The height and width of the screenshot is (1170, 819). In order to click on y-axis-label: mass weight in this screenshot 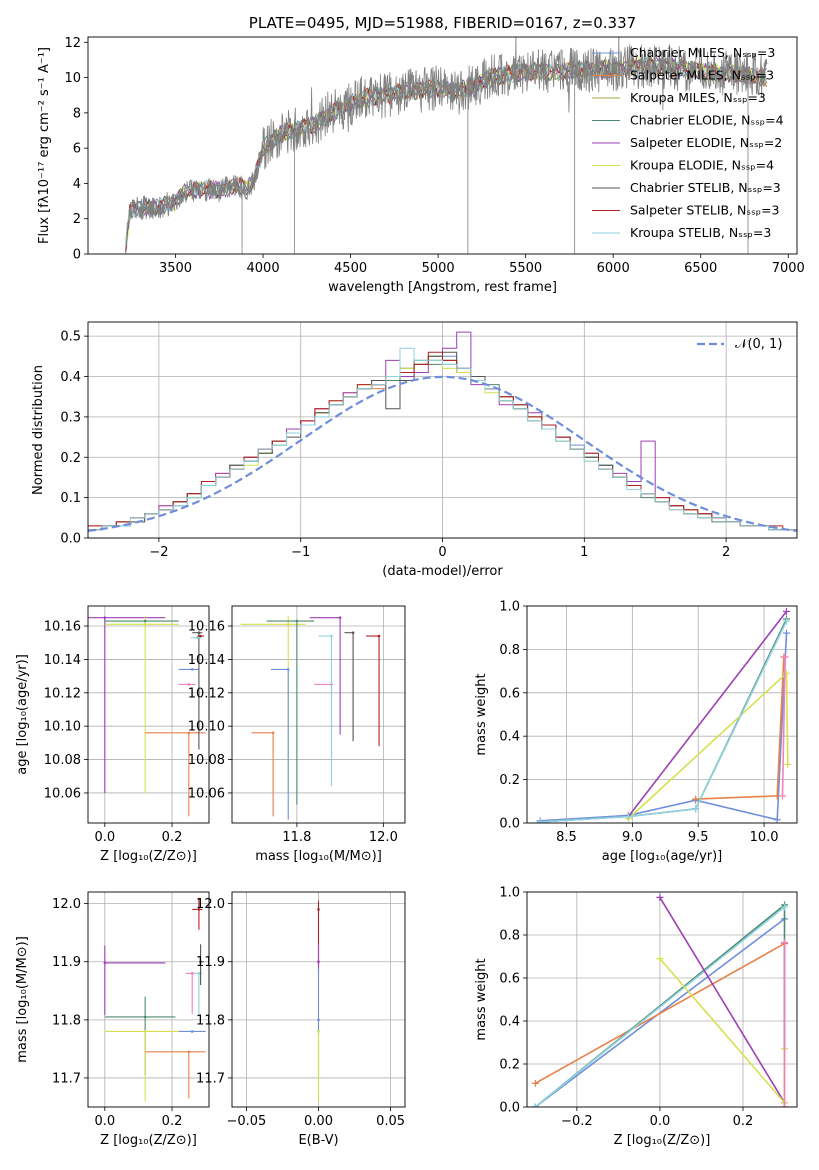, I will do `click(481, 714)`.